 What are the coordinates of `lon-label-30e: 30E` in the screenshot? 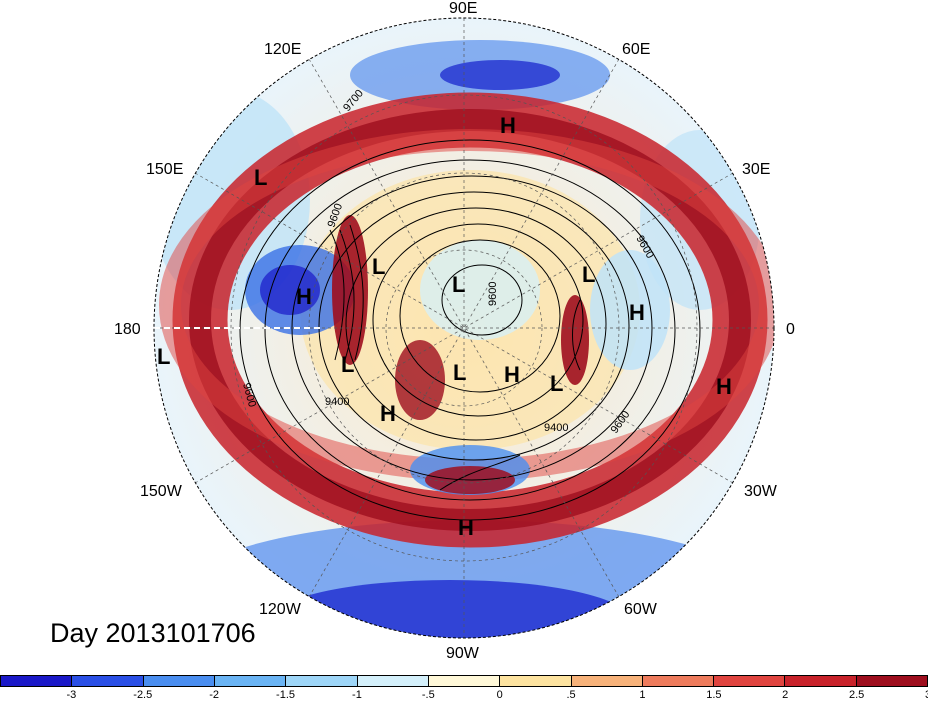 It's located at (756, 169).